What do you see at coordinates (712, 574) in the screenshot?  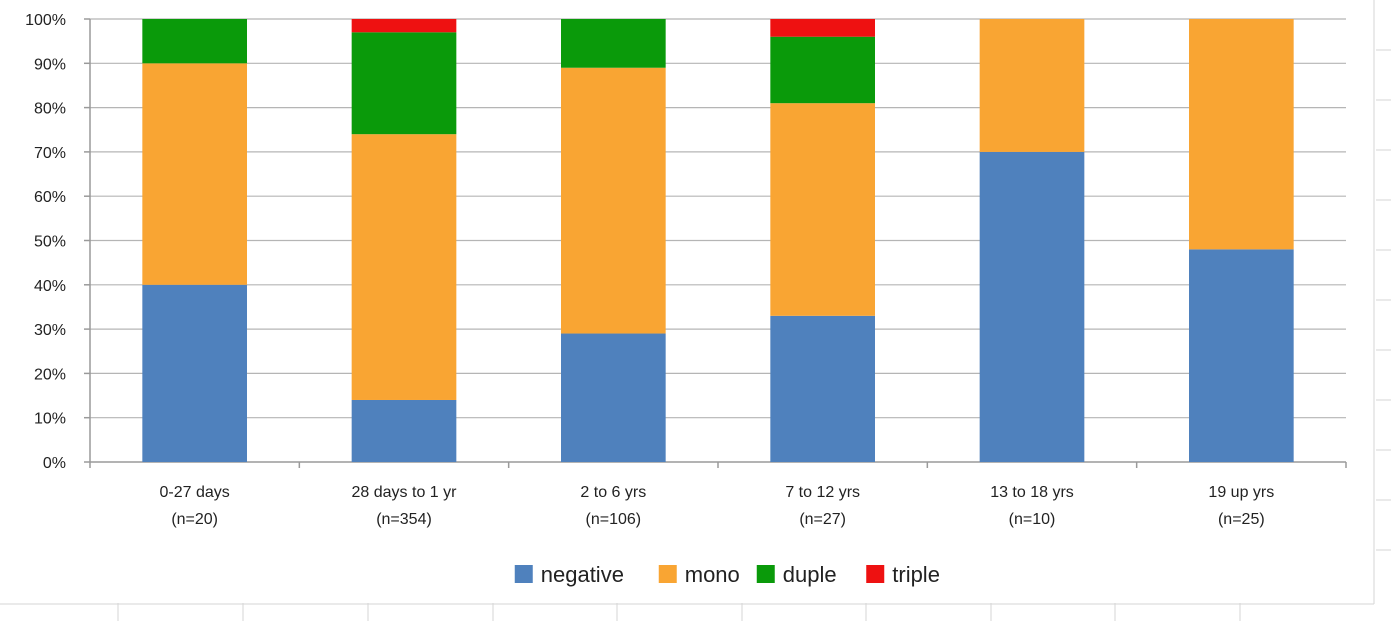 I see `legend-label-mono: mono` at bounding box center [712, 574].